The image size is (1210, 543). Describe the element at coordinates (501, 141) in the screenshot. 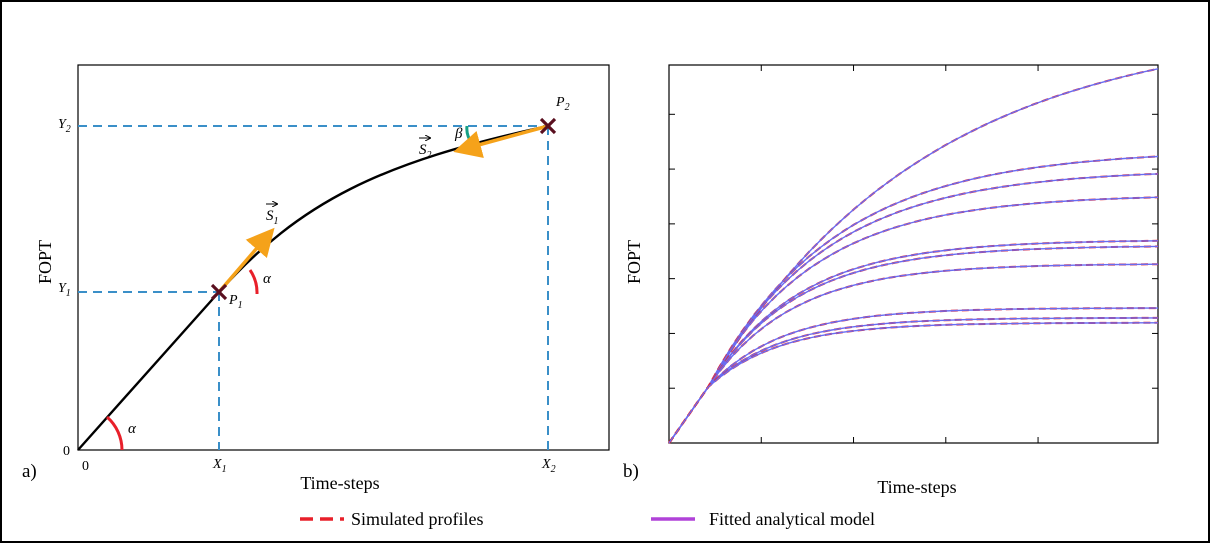

I see `s2-vector-arrow` at that location.